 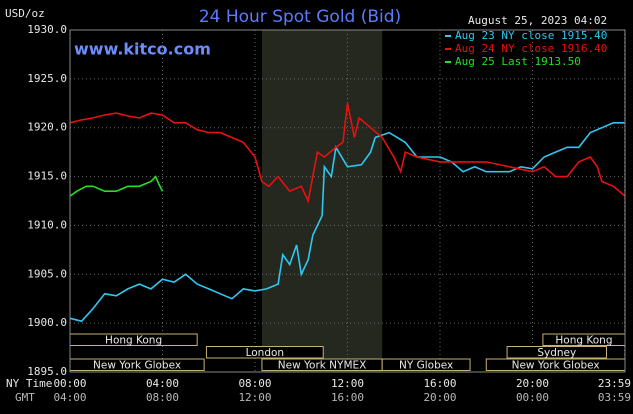 What do you see at coordinates (347, 397) in the screenshot?
I see `x-tick-label-gmt: 16:00` at bounding box center [347, 397].